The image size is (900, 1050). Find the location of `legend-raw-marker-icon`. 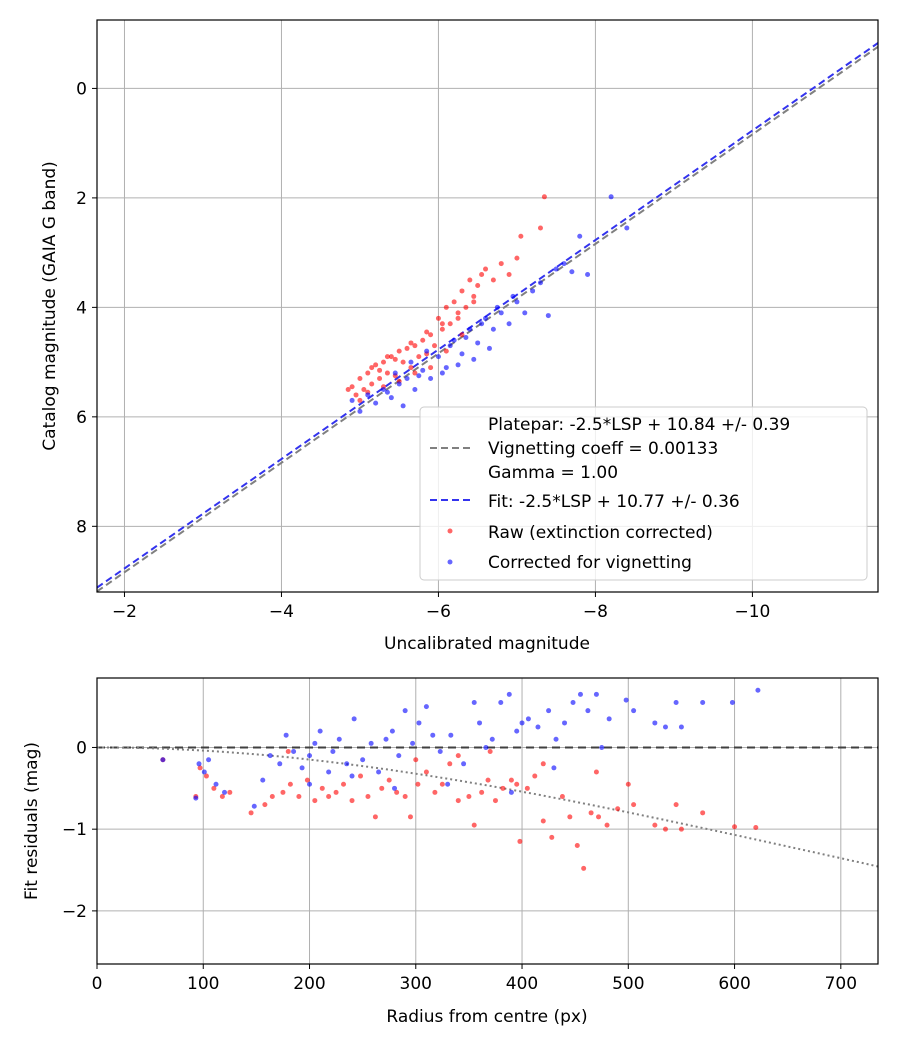

legend-raw-marker-icon is located at coordinates (450, 531).